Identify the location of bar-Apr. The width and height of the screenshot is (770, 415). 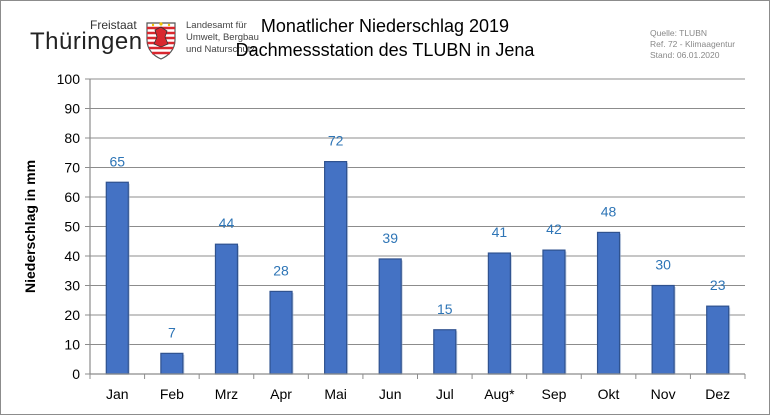
(281, 332).